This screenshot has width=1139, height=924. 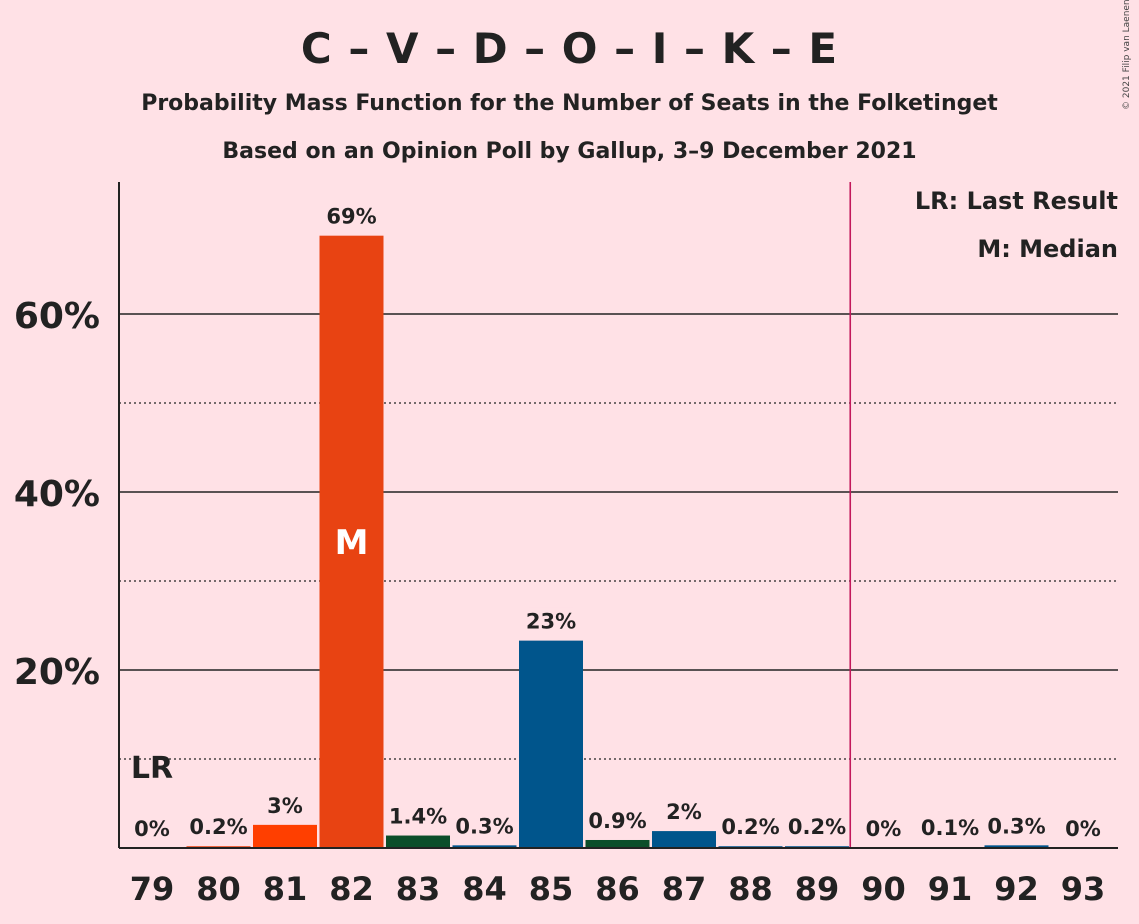 I want to click on value-label-83: 1.4%, so click(x=418, y=817).